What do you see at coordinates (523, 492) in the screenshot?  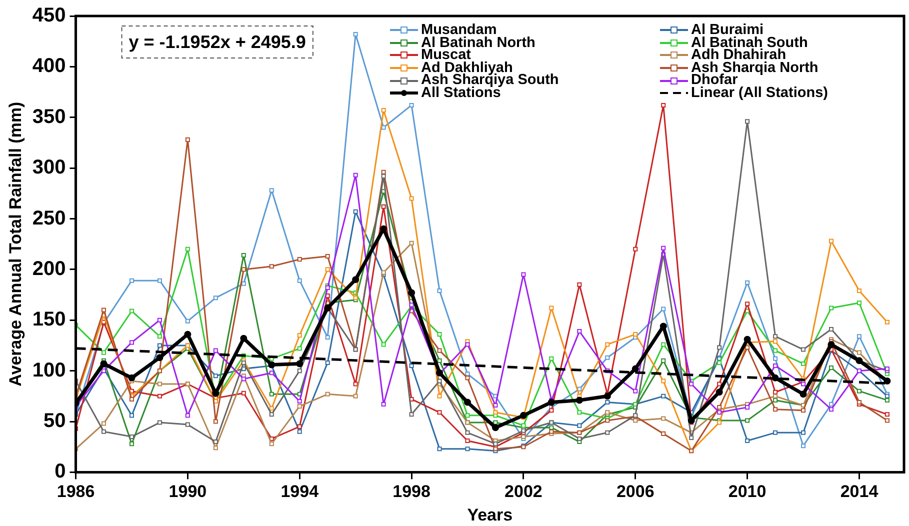 I see `x-tick-label: 2002` at bounding box center [523, 492].